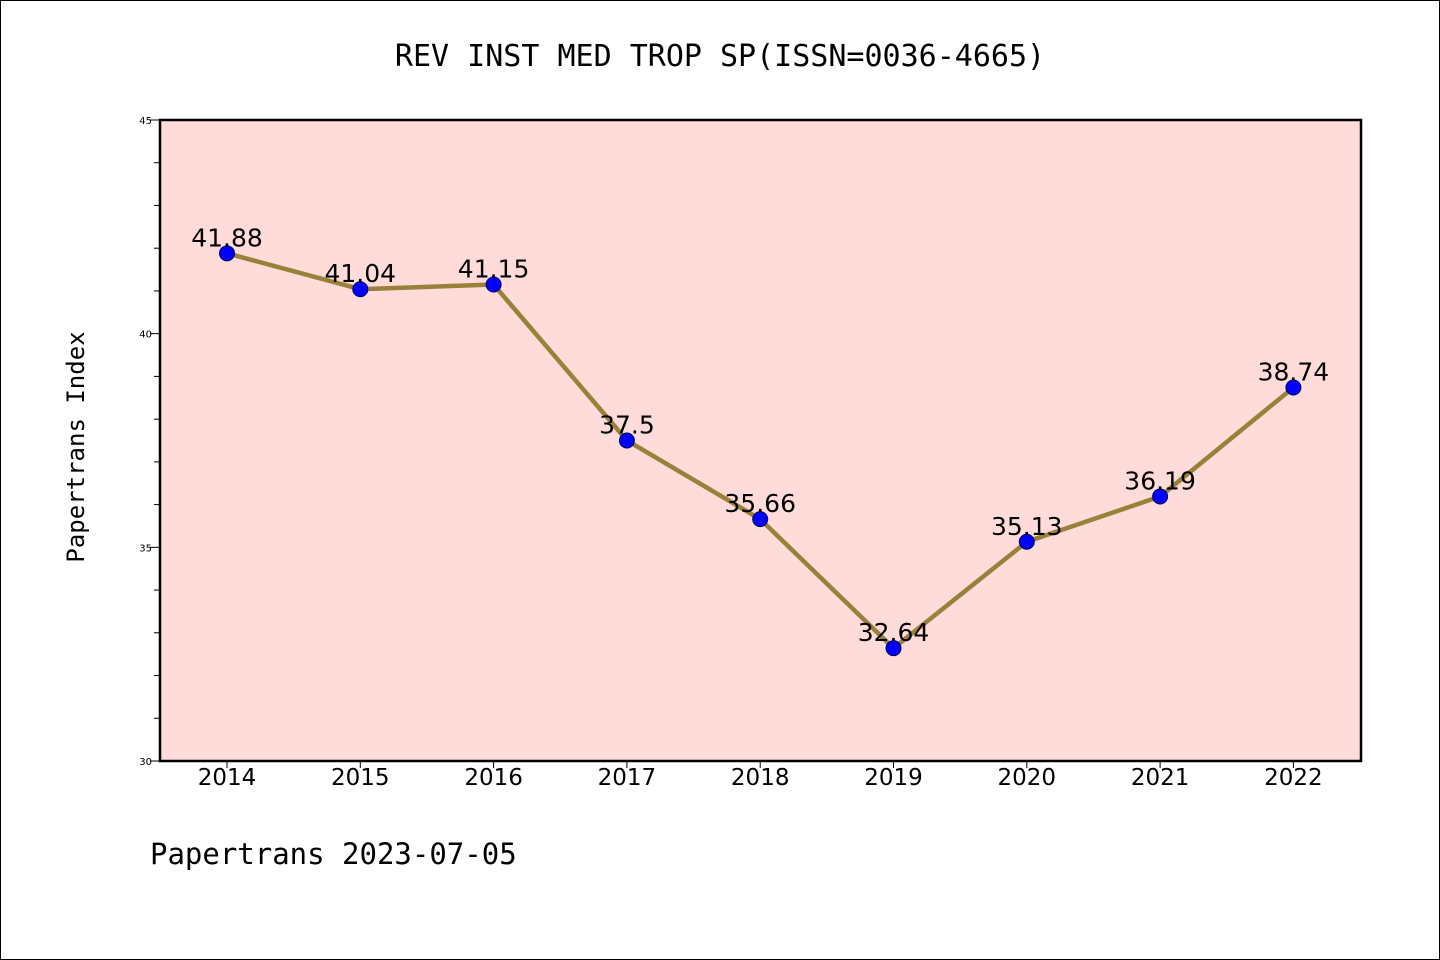  Describe the element at coordinates (760, 778) in the screenshot. I see `x-tick-label: 2018` at that location.